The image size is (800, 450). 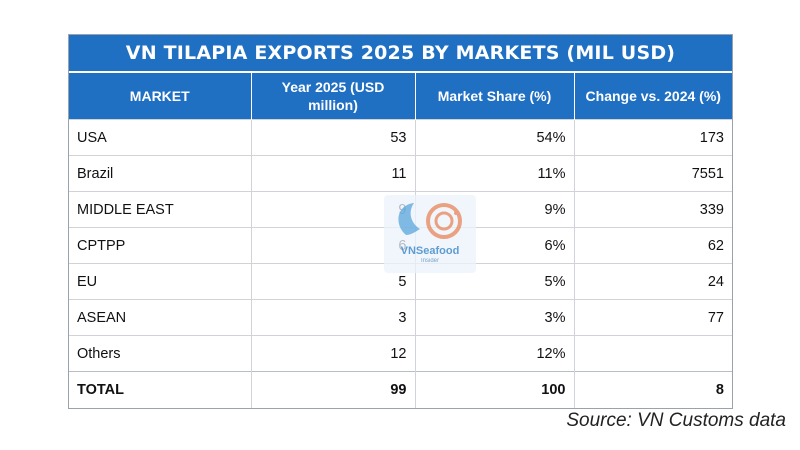 I want to click on cell-market: Brazil, so click(x=160, y=173).